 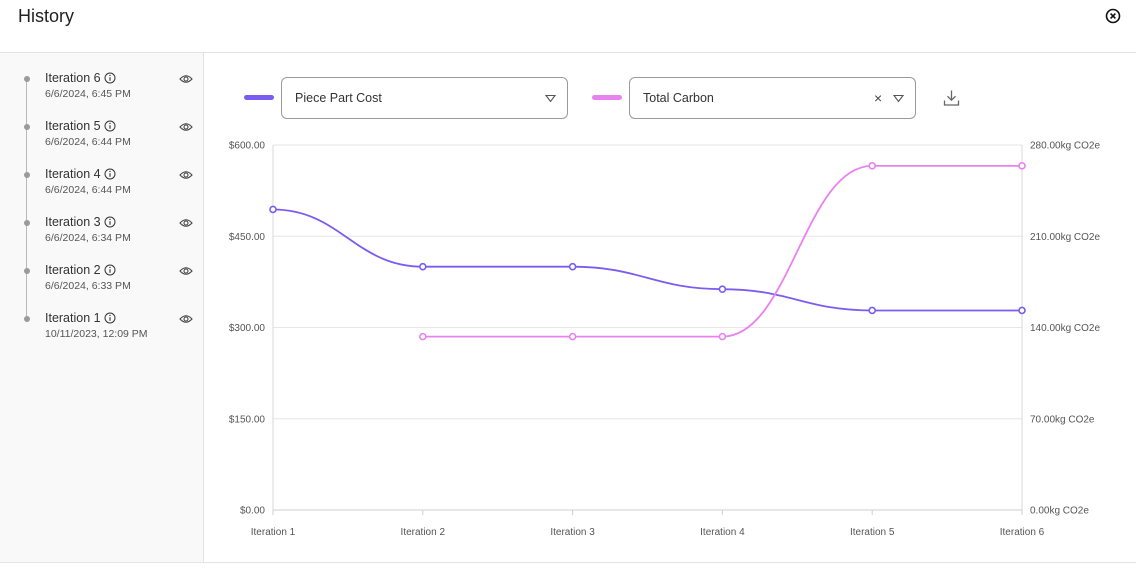 What do you see at coordinates (273, 532) in the screenshot?
I see `x-tick-label: Iteration 1` at bounding box center [273, 532].